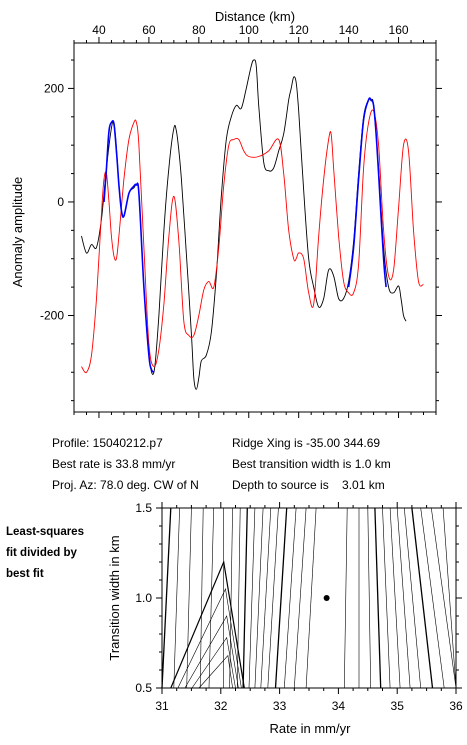 Image resolution: width=467 pixels, height=745 pixels. I want to click on best-fit-point, so click(326, 598).